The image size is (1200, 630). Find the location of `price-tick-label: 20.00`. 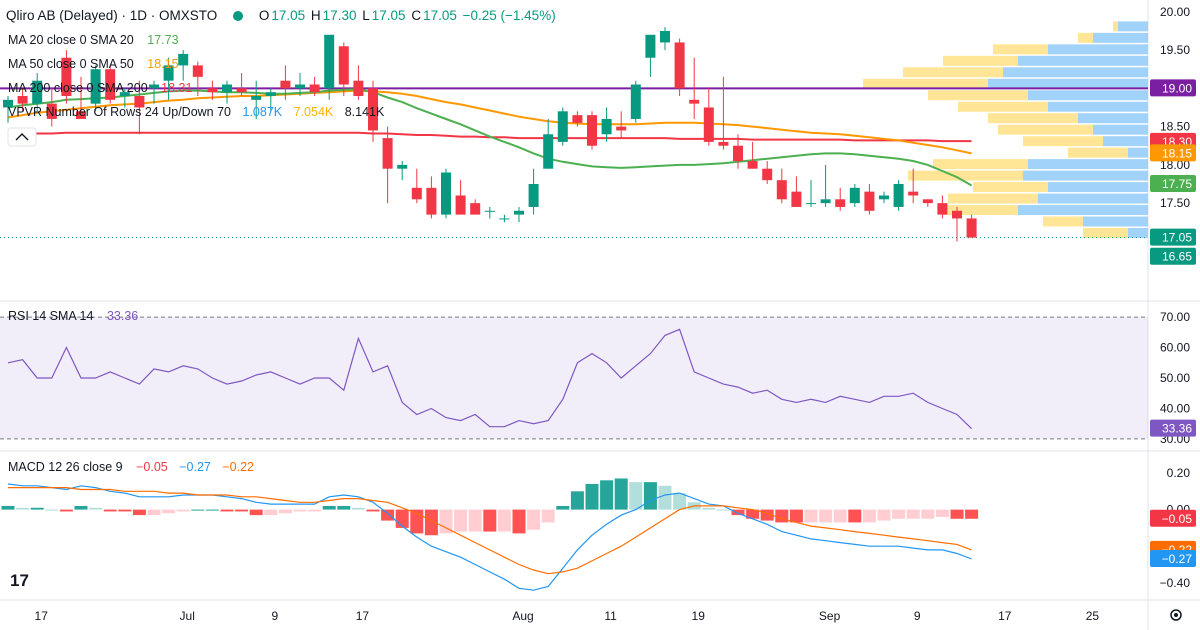

price-tick-label: 20.00 is located at coordinates (1175, 12).